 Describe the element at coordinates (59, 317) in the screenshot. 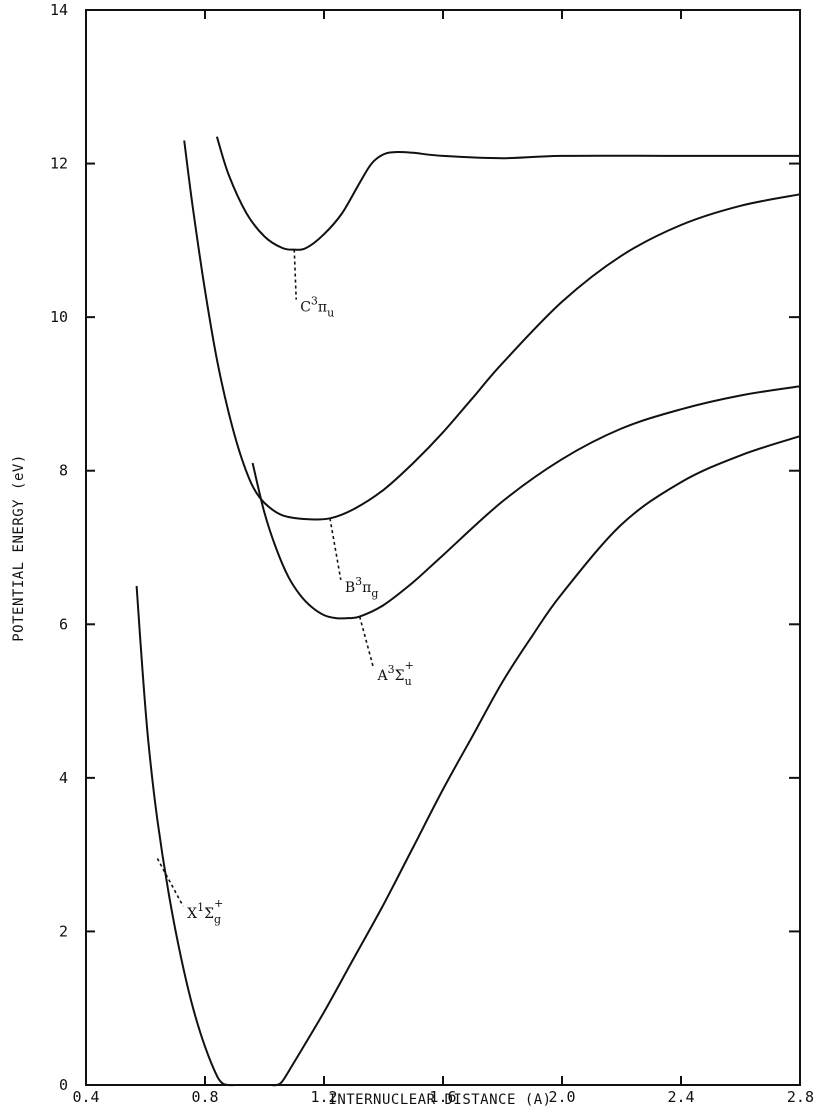

I see `y-tick-label: 10` at that location.